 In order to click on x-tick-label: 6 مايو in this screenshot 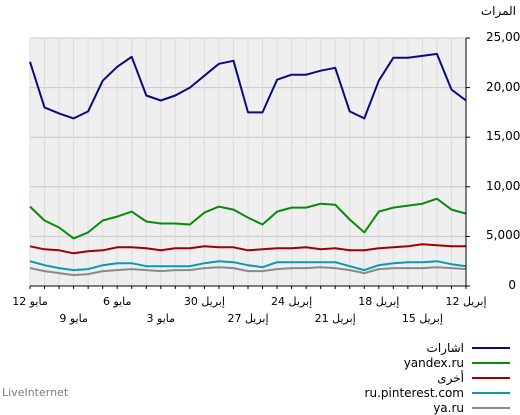, I will do `click(117, 301)`.